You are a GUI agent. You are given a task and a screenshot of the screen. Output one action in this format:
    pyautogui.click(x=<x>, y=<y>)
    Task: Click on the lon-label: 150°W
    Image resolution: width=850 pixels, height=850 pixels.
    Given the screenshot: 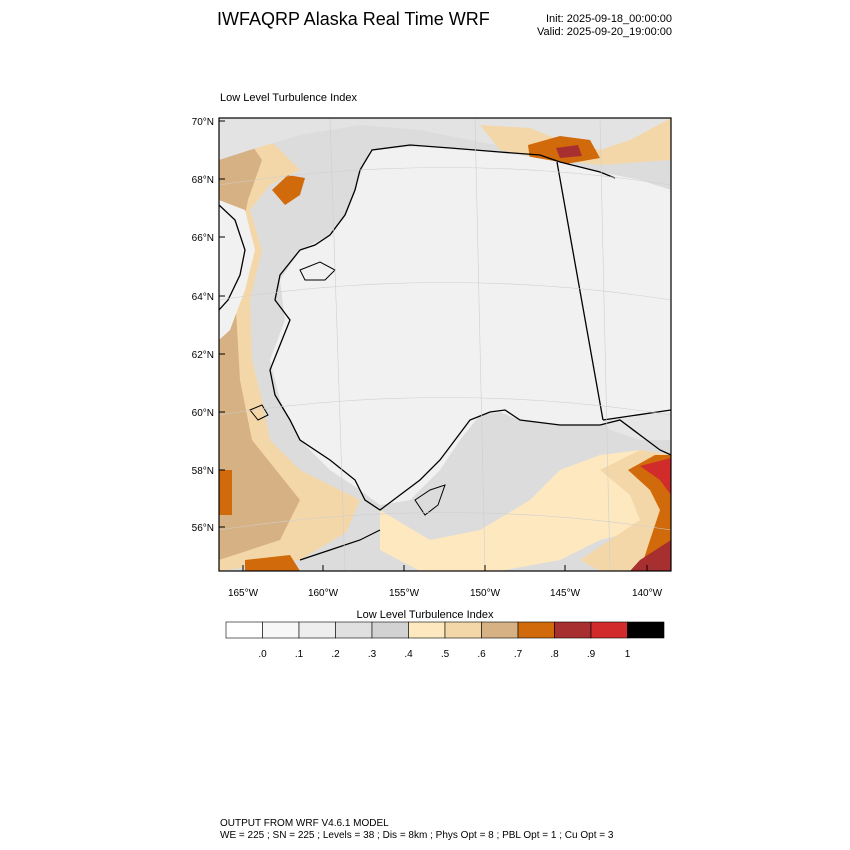 What is the action you would take?
    pyautogui.click(x=485, y=593)
    